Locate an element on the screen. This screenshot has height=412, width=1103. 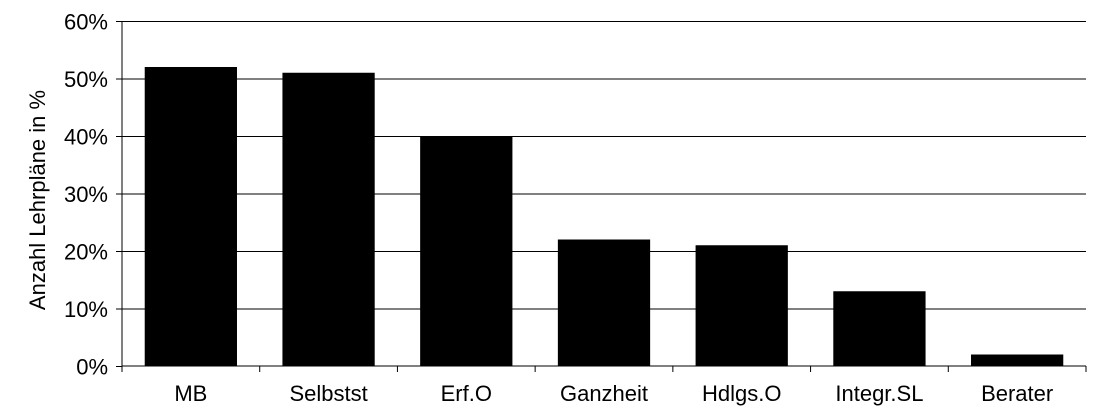
y-tick-label: 60% is located at coordinates (86, 22).